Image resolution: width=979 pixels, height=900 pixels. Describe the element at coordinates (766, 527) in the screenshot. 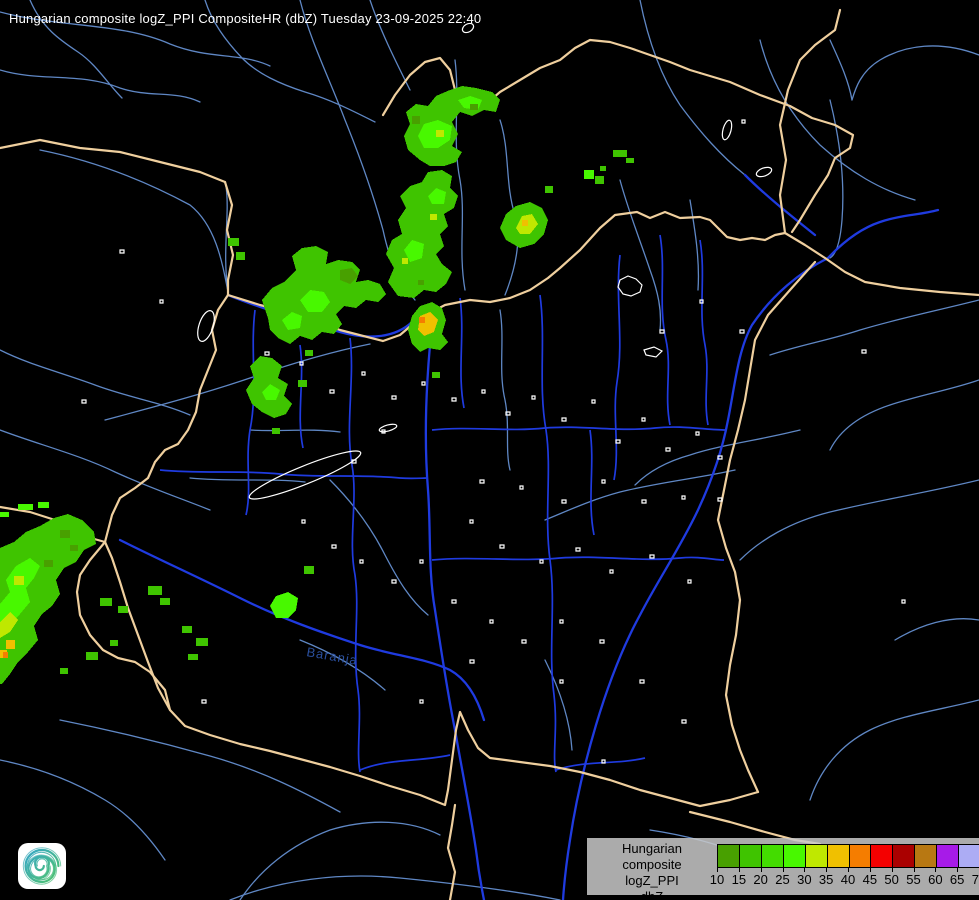

I see `hungary-east-border` at that location.